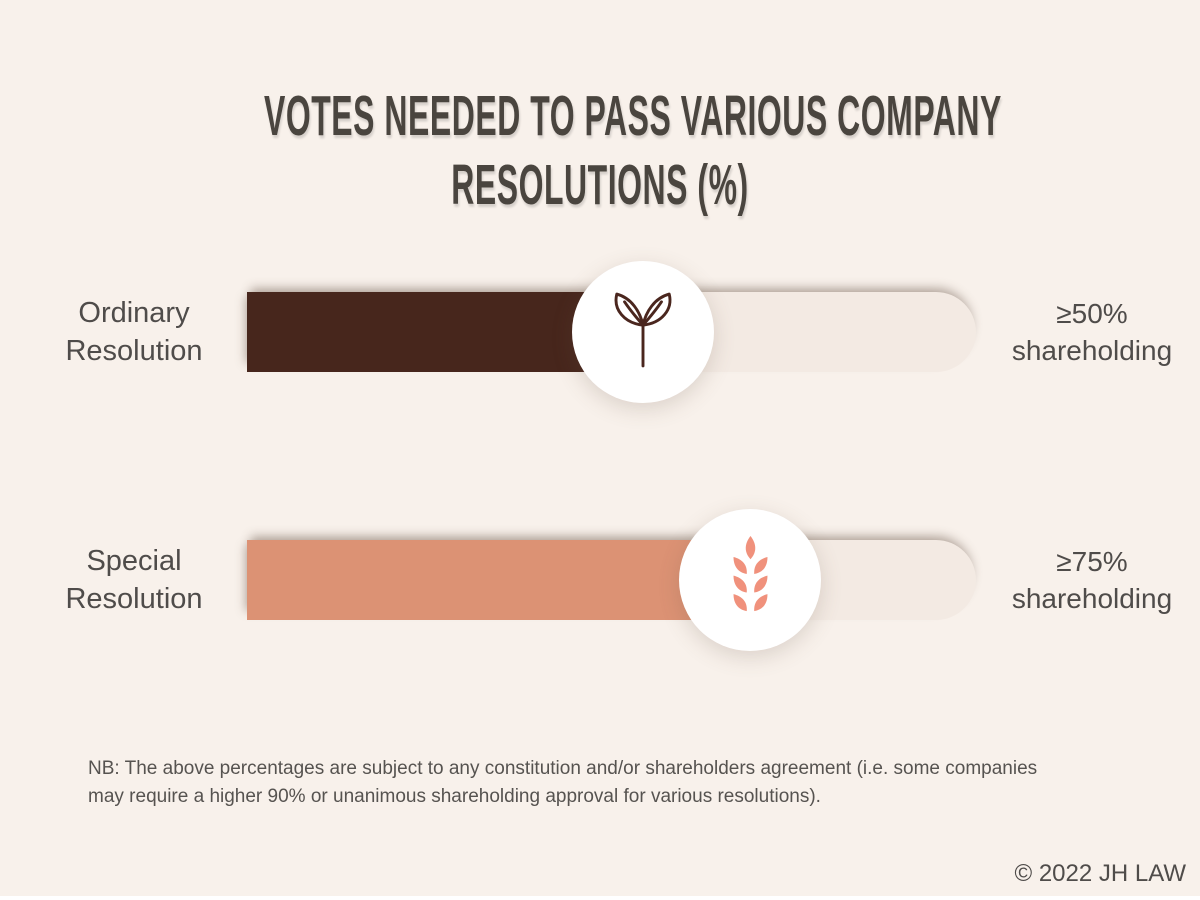 Image resolution: width=1200 pixels, height=900 pixels. I want to click on wheat-icon, so click(750, 580).